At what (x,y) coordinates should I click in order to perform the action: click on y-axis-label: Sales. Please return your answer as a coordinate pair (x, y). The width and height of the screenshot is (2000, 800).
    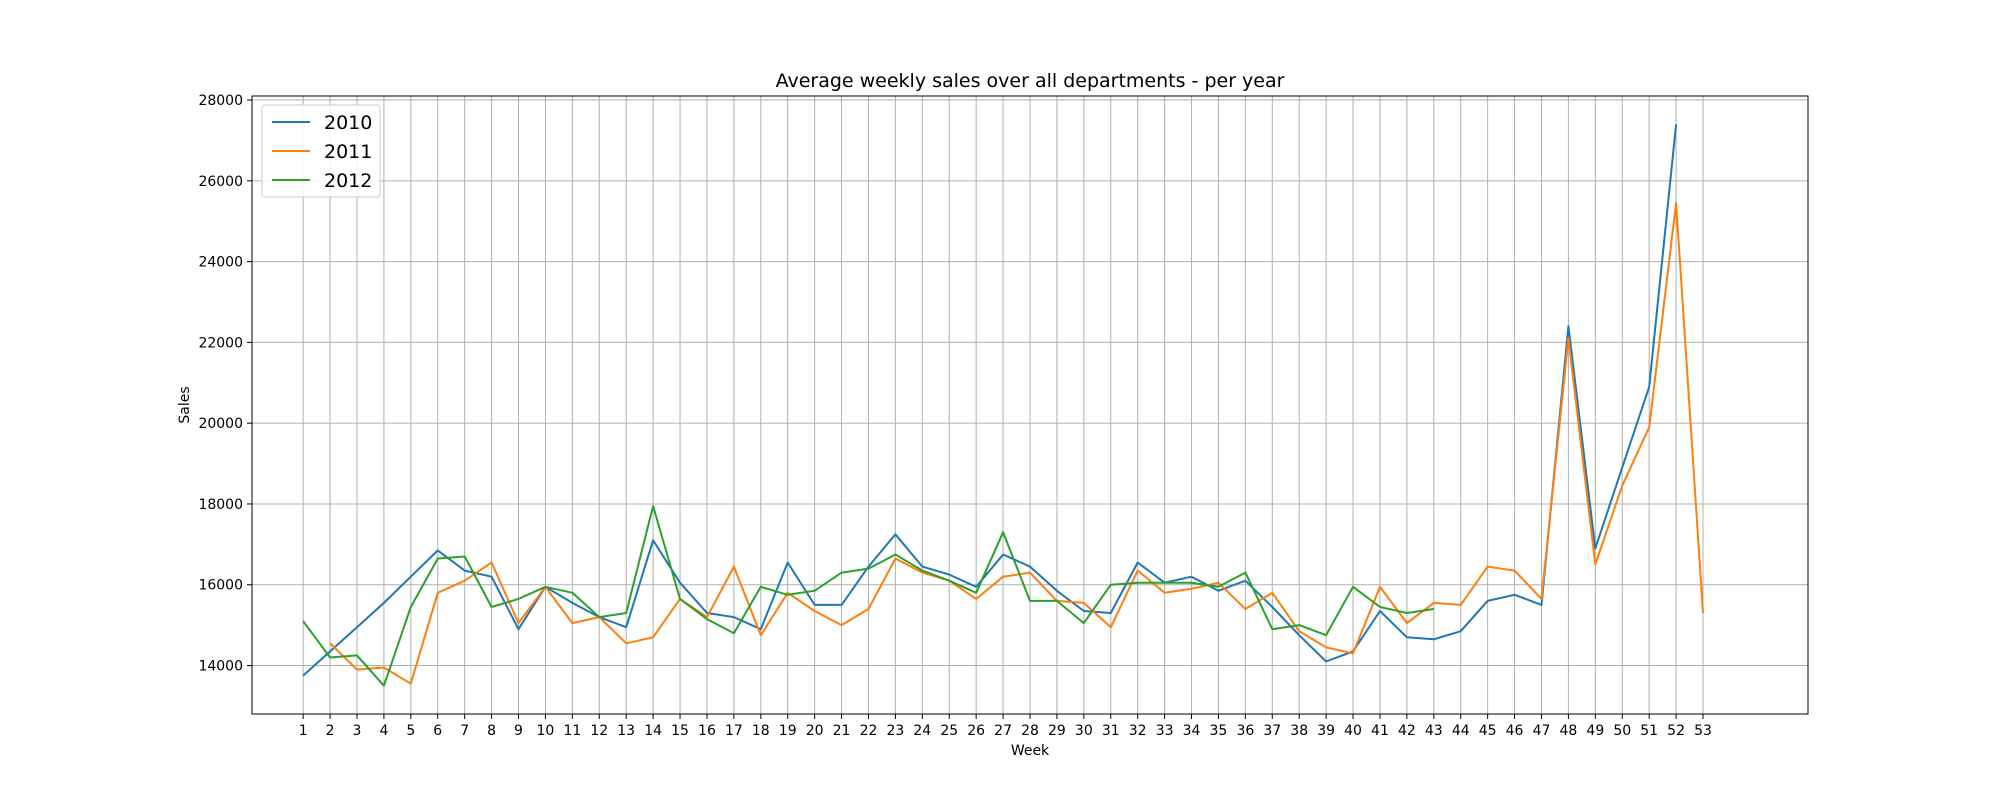
    Looking at the image, I should click on (185, 404).